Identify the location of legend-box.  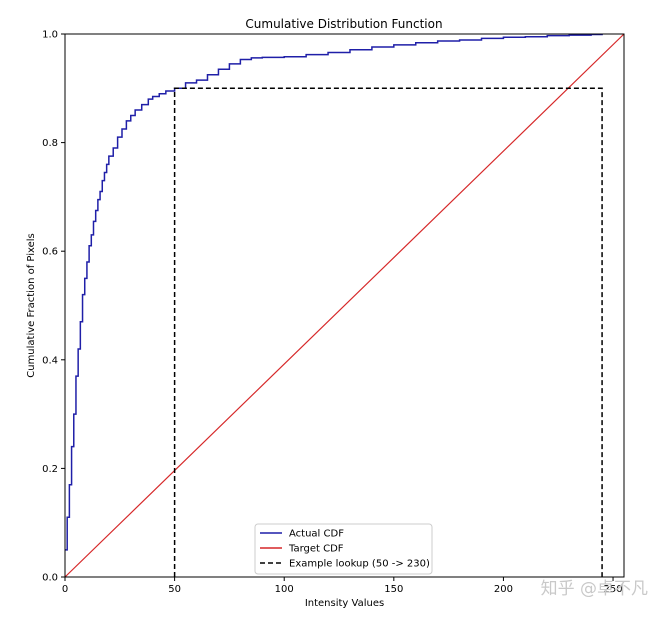
(343, 549).